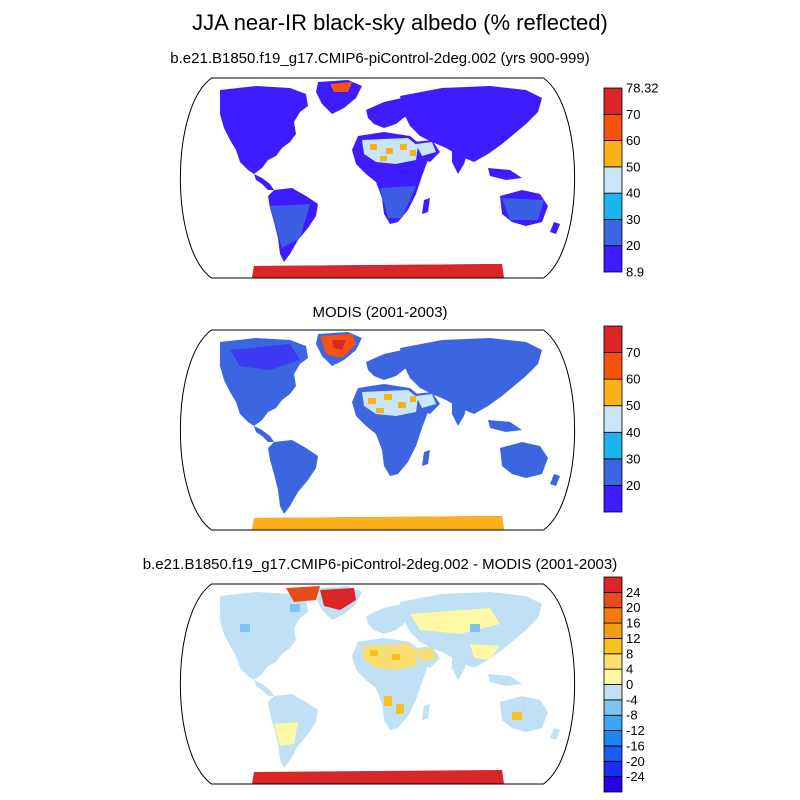  I want to click on colorbar-tick-label: 8, so click(629, 653).